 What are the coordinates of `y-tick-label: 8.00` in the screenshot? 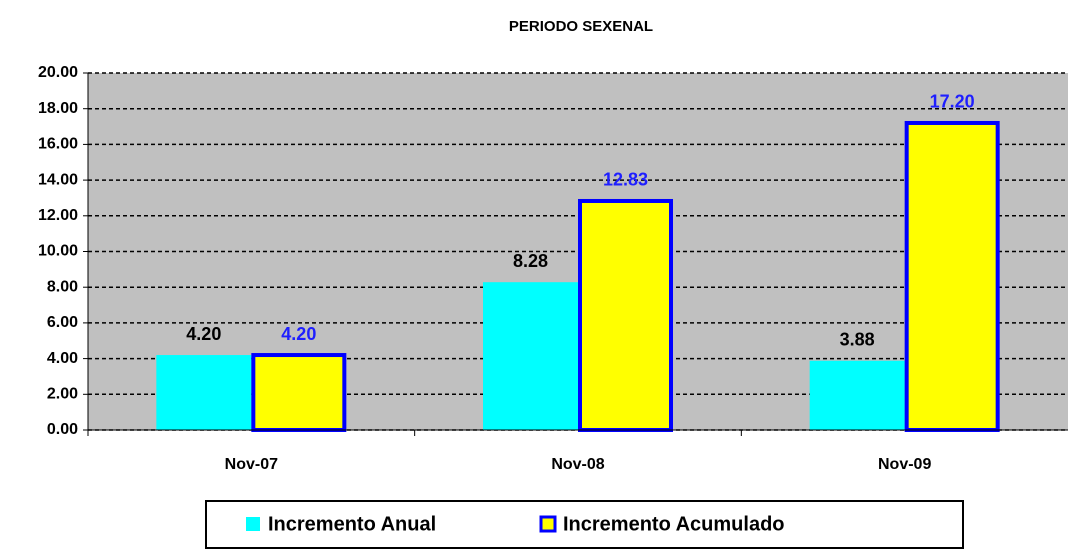 It's located at (62, 286).